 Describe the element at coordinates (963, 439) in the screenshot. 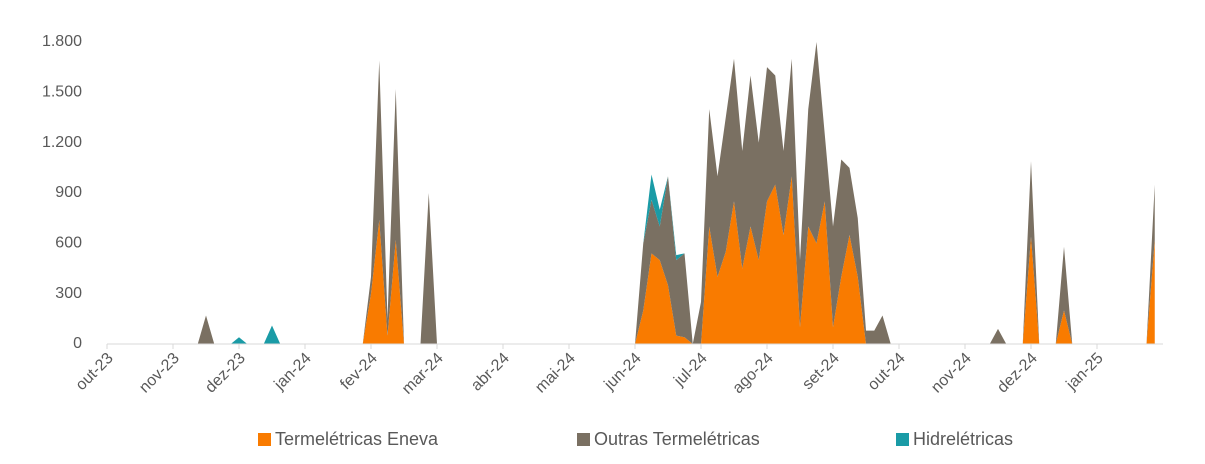

I see `legend-label: Hidrelétricas` at that location.